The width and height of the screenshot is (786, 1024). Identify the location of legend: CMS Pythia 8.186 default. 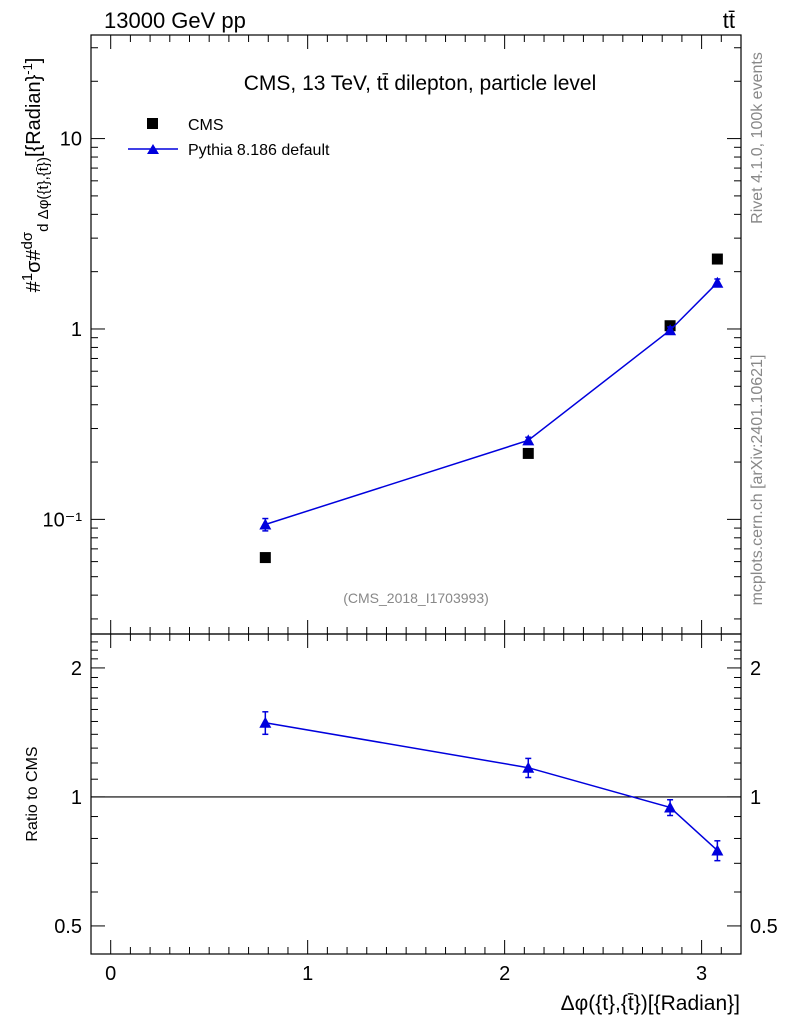
(229, 138).